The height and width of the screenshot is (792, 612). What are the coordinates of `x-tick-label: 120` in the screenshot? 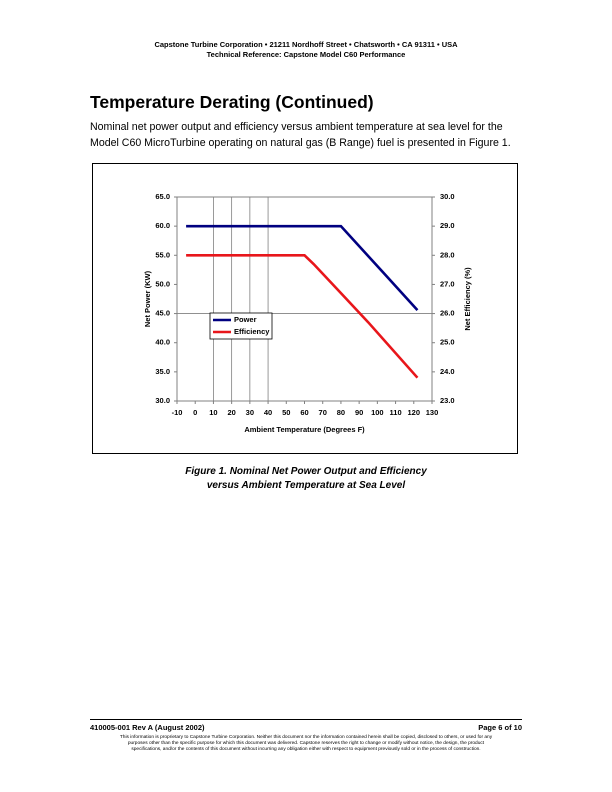 It's located at (414, 412).